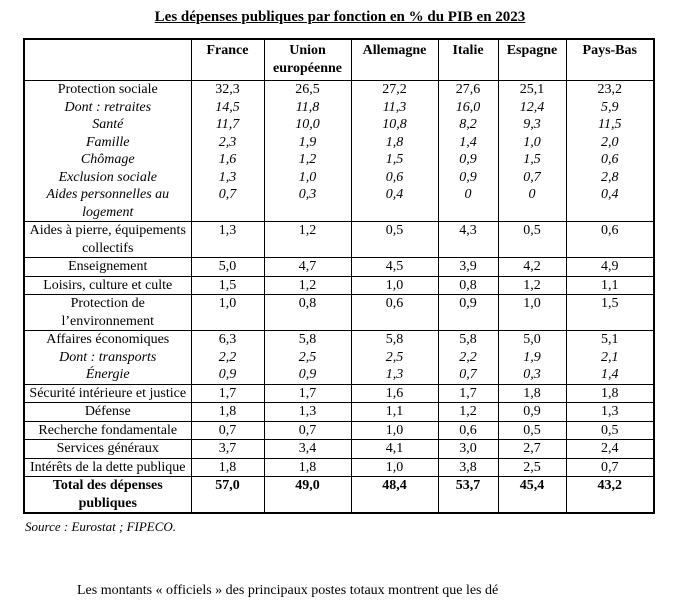  Describe the element at coordinates (610, 89) in the screenshot. I see `cell-value: 23,2` at that location.